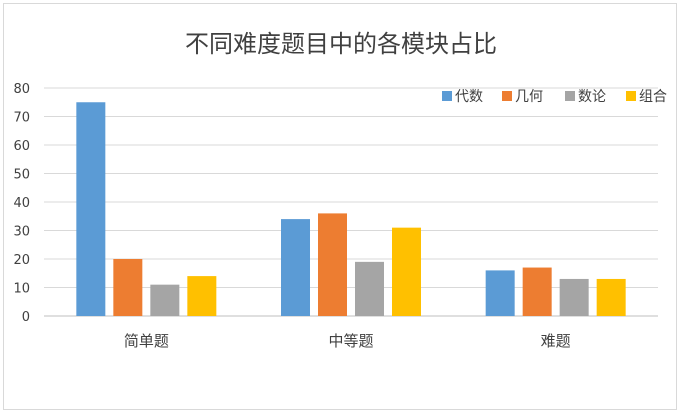  I want to click on y-tick-label: 20, so click(21, 260).